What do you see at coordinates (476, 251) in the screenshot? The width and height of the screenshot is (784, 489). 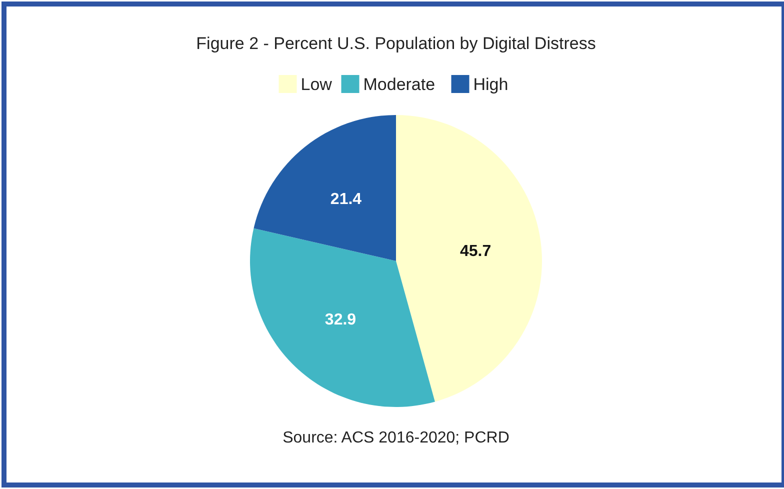 I see `data-label: 45.7` at bounding box center [476, 251].